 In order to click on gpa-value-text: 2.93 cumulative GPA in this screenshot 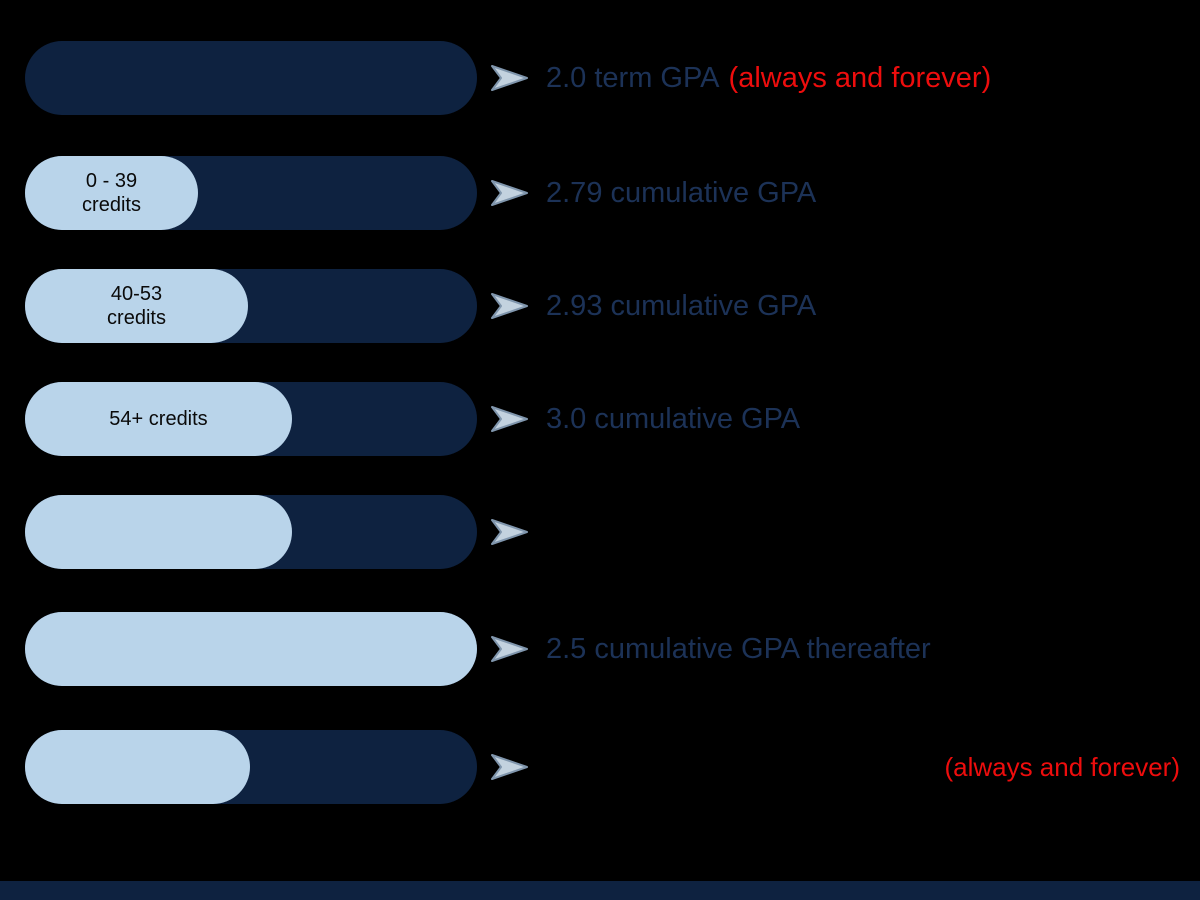, I will do `click(681, 305)`.